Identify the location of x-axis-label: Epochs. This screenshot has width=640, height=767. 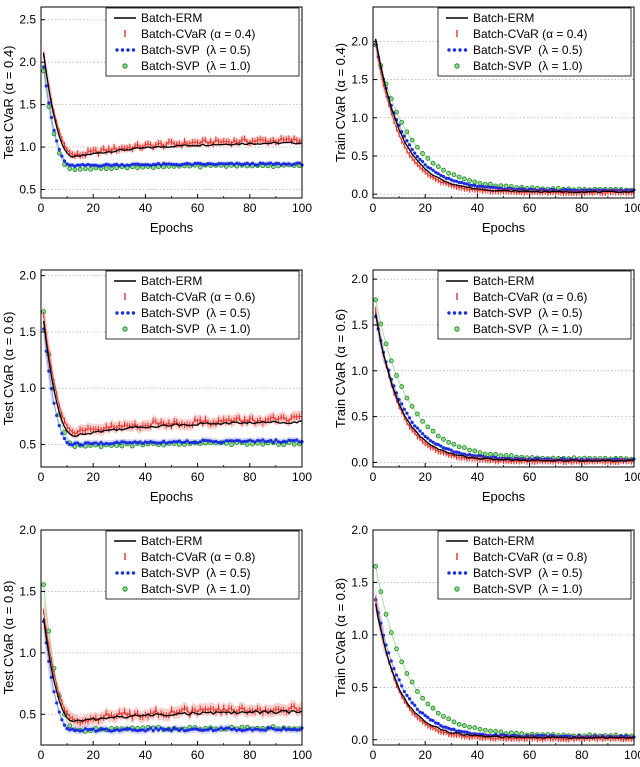
(504, 496).